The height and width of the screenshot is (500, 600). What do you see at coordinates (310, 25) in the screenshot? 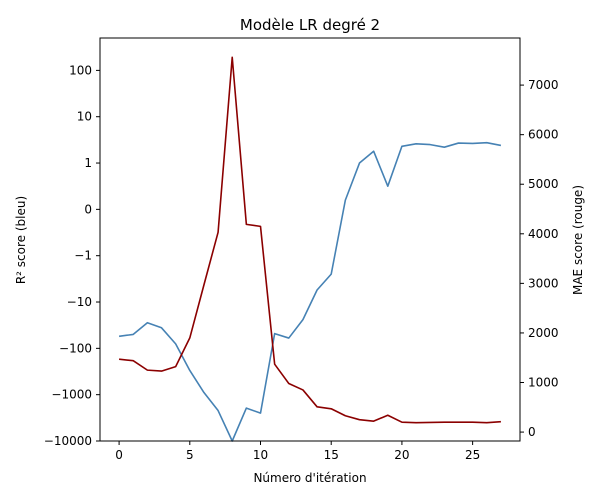
I see `chart-title: Modèle LR degré 2` at bounding box center [310, 25].